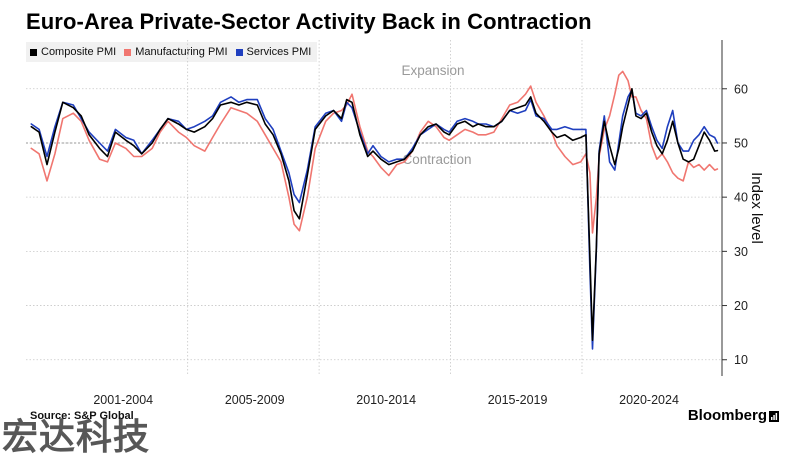 The height and width of the screenshot is (460, 805). What do you see at coordinates (79, 52) in the screenshot?
I see `legend-label-composite: Composite PMI` at bounding box center [79, 52].